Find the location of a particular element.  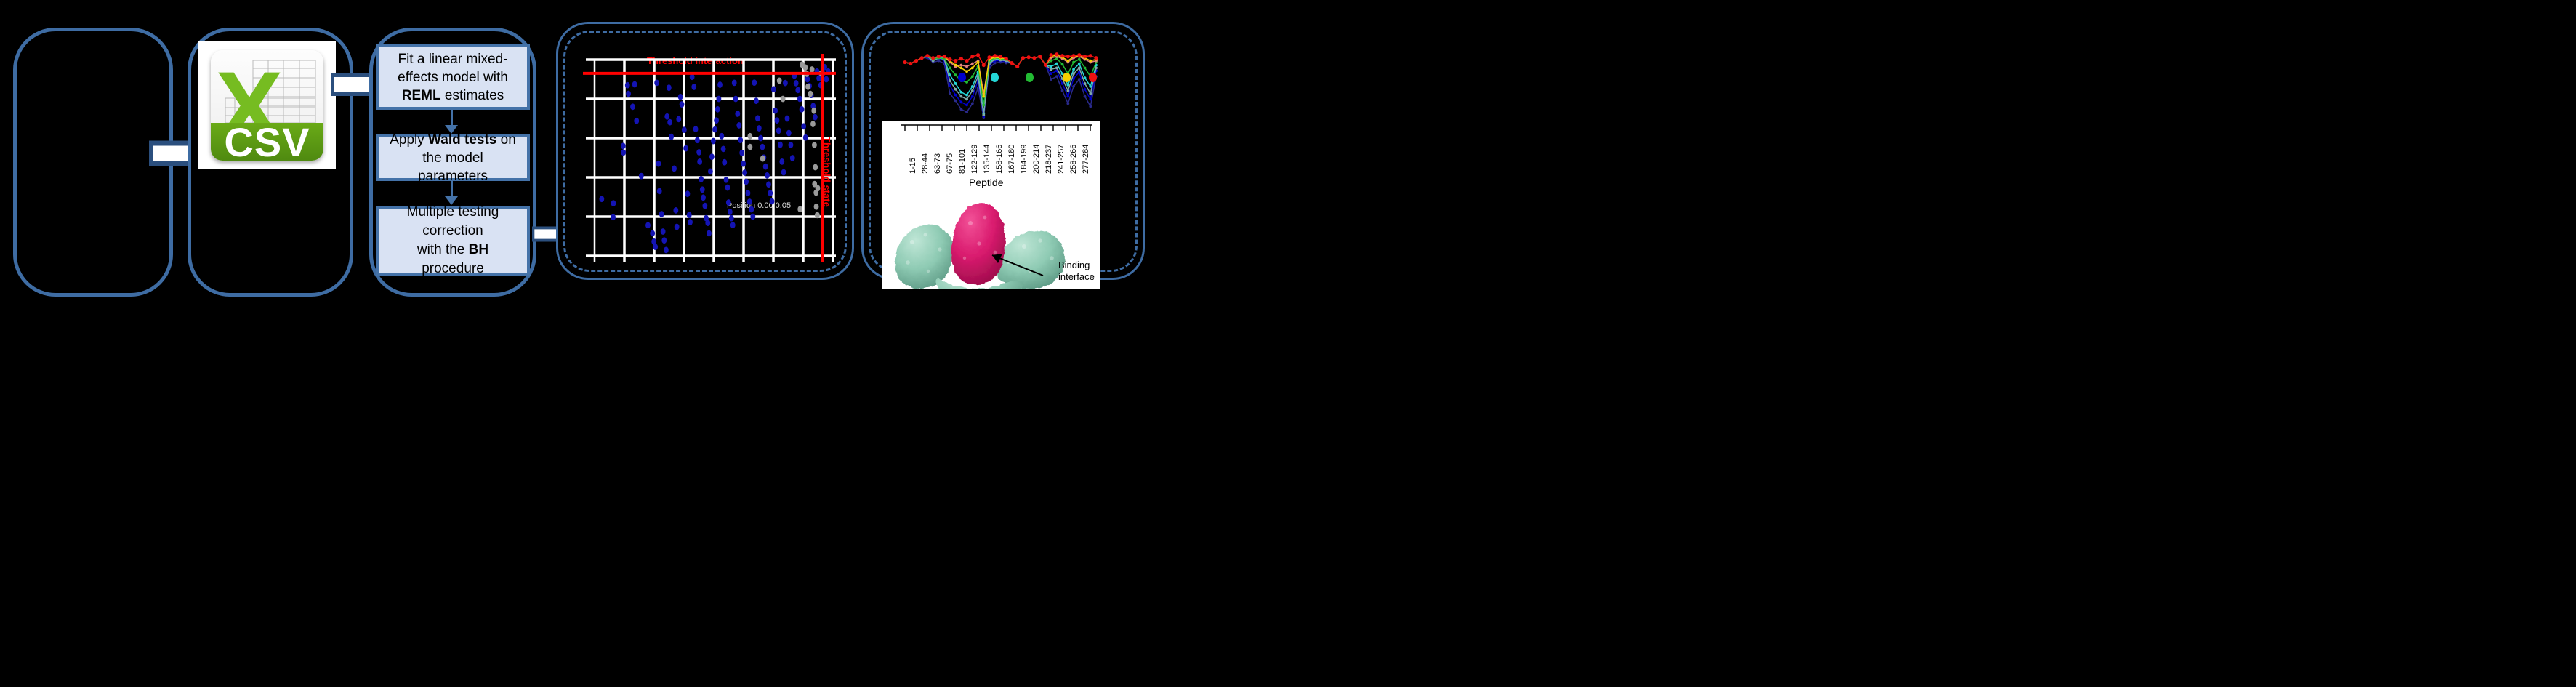

peptide-tick-label: 184-199 is located at coordinates (1024, 159).